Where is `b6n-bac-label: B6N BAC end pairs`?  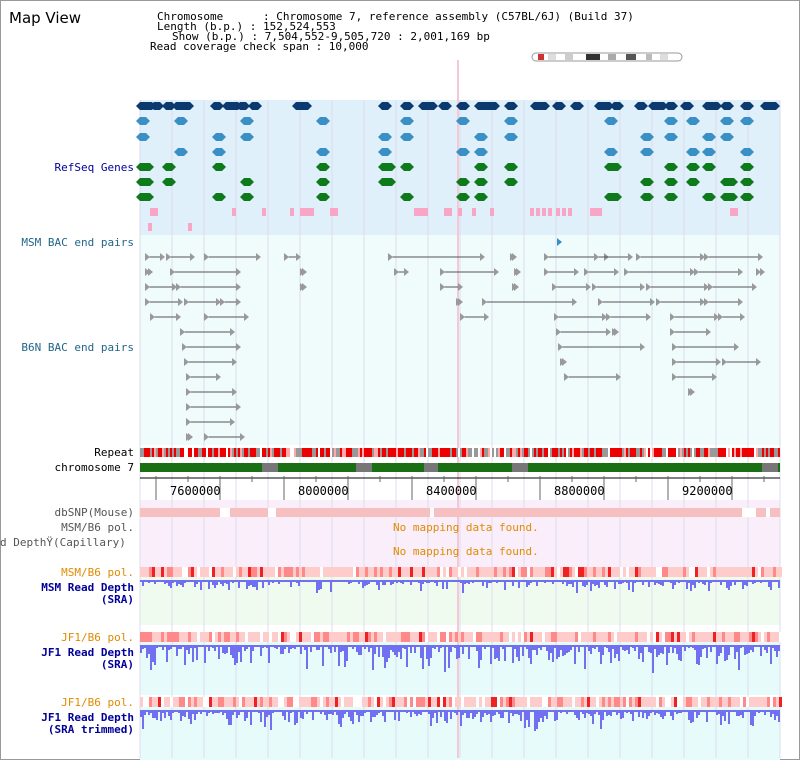 b6n-bac-label: B6N BAC end pairs is located at coordinates (77, 347).